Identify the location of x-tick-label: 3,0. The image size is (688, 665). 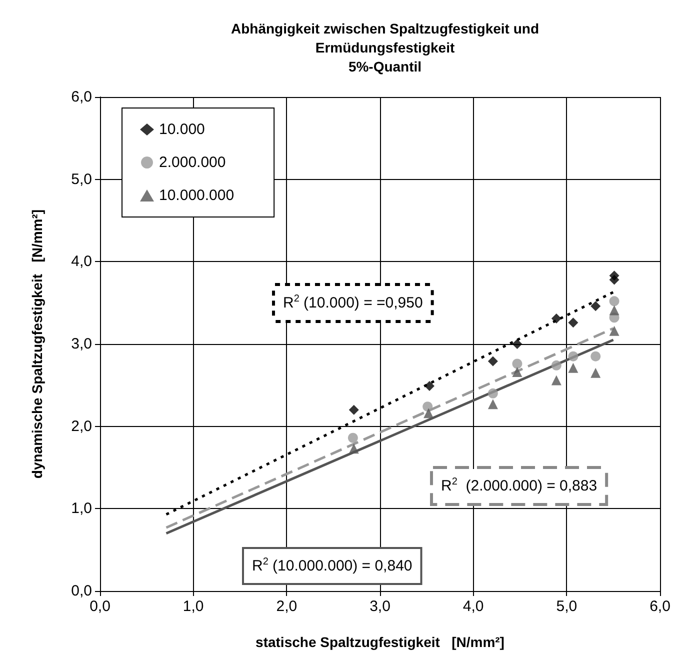
(380, 606).